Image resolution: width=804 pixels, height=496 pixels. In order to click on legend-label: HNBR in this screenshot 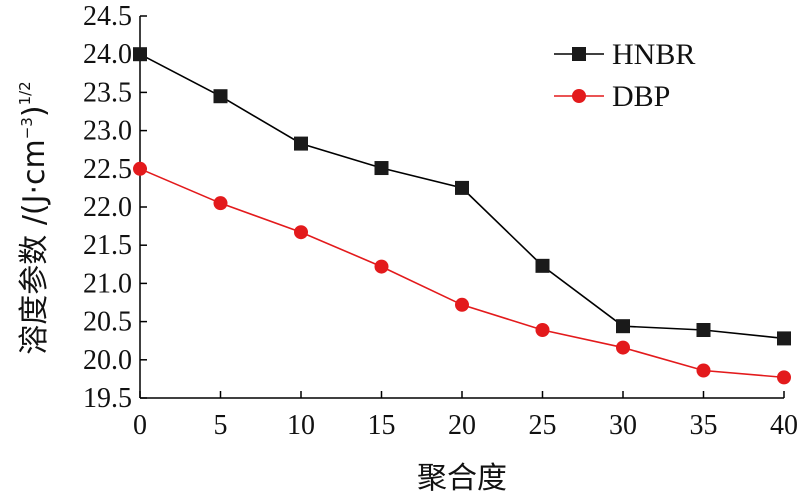, I will do `click(653, 54)`.